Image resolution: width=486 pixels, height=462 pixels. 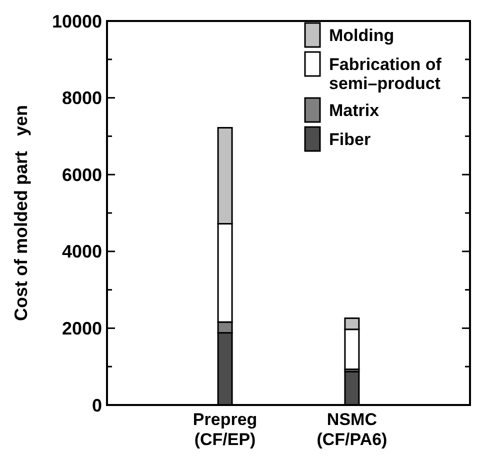 I want to click on y-tick-label: 2000, so click(x=82, y=328).